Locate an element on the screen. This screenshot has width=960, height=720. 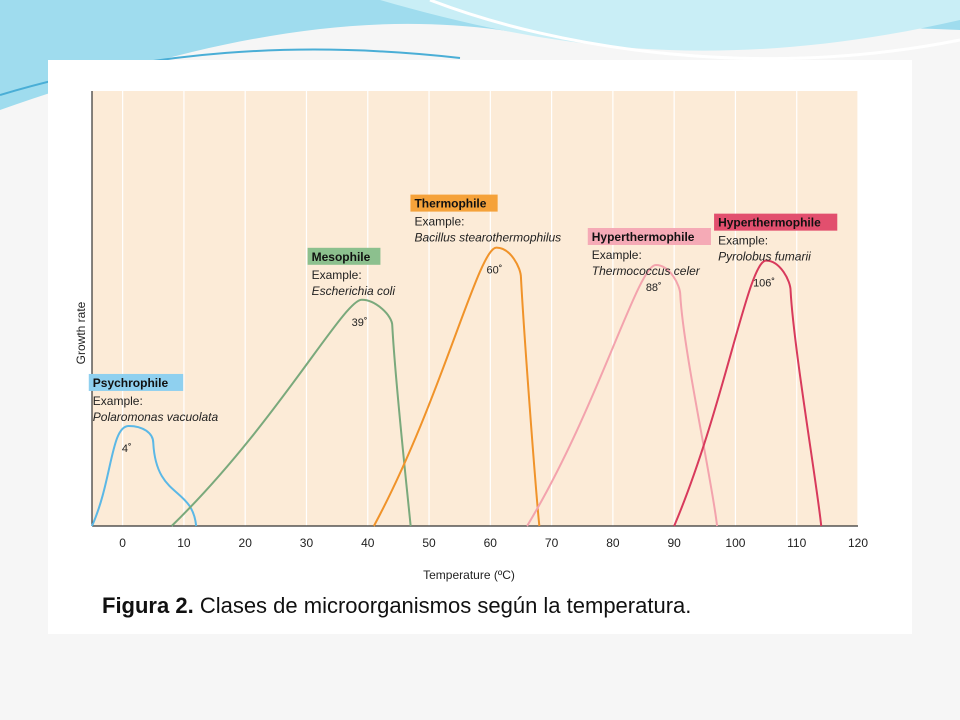
x-axis-label: Temperature (ºC) is located at coordinates (469, 575).